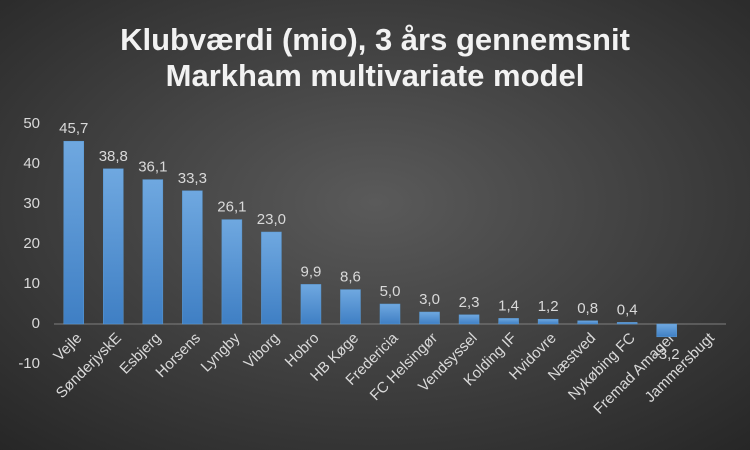 Image resolution: width=750 pixels, height=450 pixels. Describe the element at coordinates (548, 306) in the screenshot. I see `value-label: 1,2` at that location.